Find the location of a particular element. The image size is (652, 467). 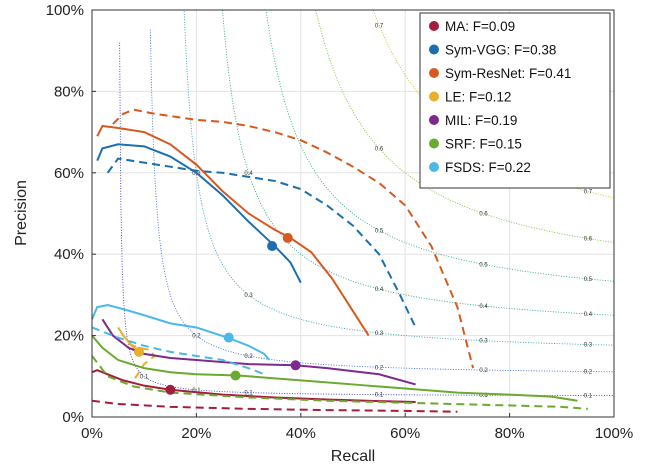

x-tick-label: 60% is located at coordinates (405, 433).